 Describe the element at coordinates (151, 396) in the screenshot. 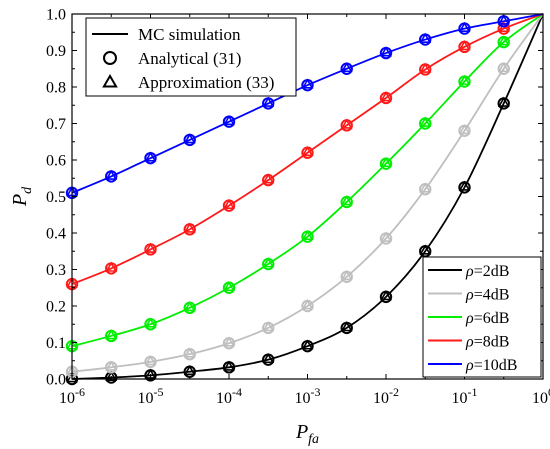

I see `x-tick-label: 10⁻⁵` at that location.